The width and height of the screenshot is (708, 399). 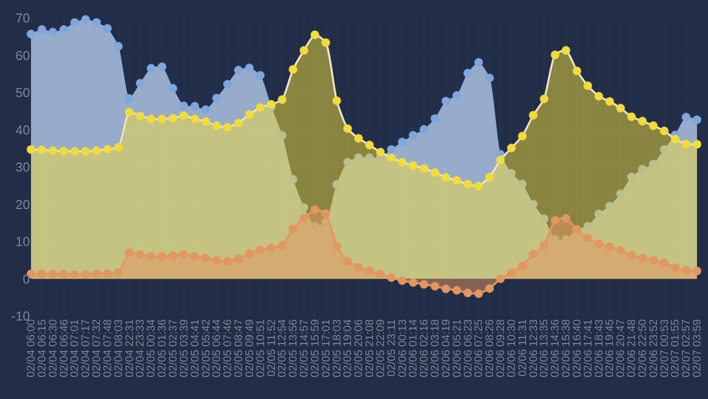 What do you see at coordinates (315, 348) in the screenshot?
I see `x-tick-label: 02/05 15:59` at bounding box center [315, 348].